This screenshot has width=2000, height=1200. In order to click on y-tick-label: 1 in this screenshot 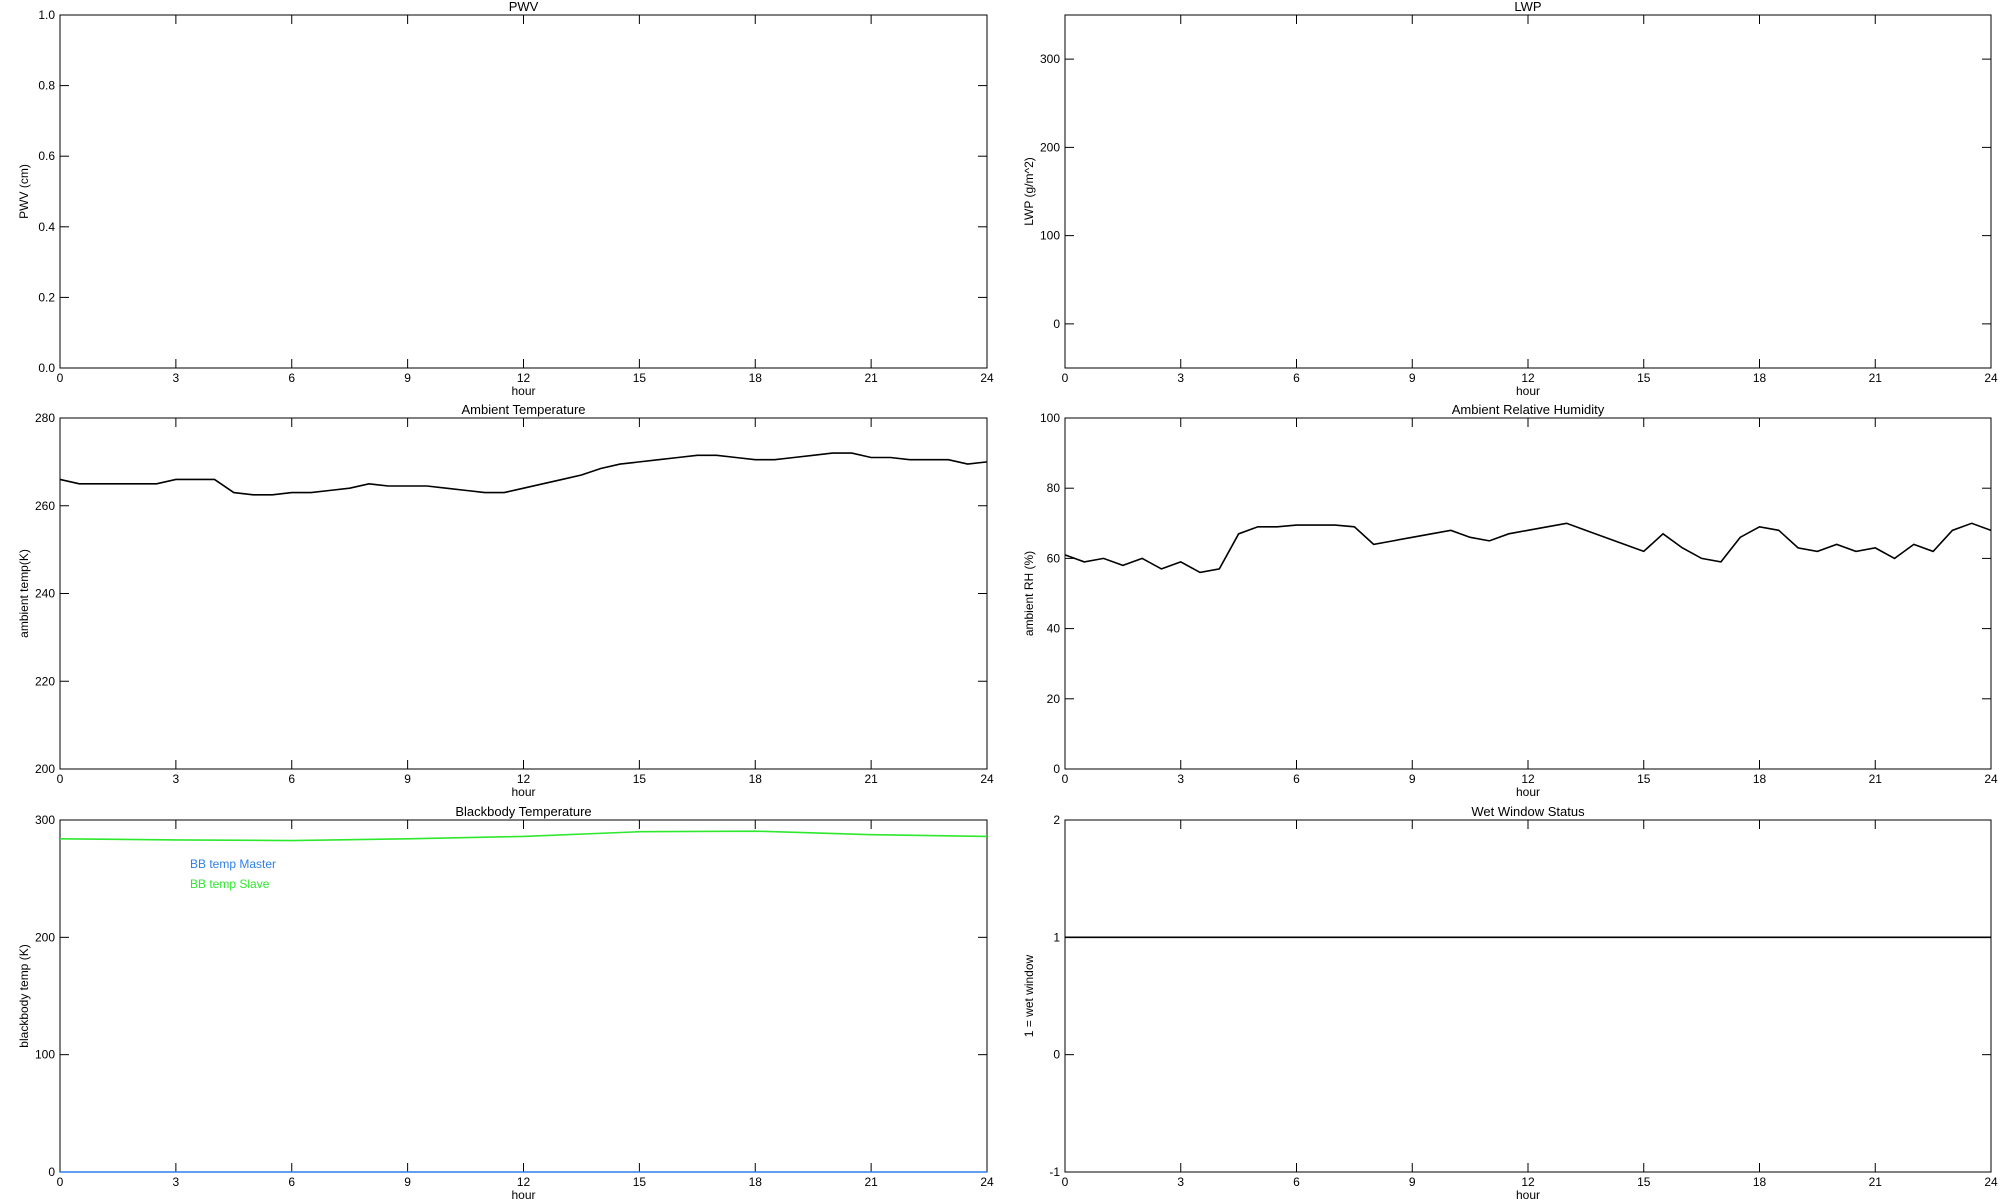, I will do `click(1056, 937)`.